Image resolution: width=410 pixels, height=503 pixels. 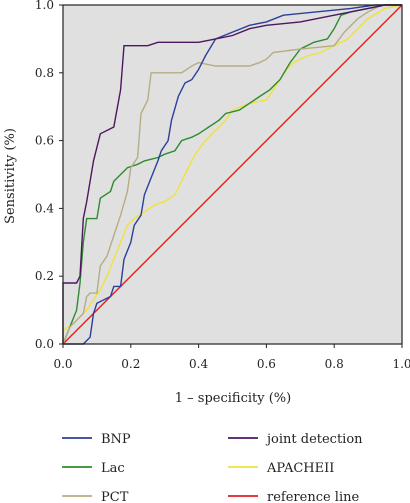 I want to click on y-axis-title: Sensitivity (%), so click(x=10, y=176).